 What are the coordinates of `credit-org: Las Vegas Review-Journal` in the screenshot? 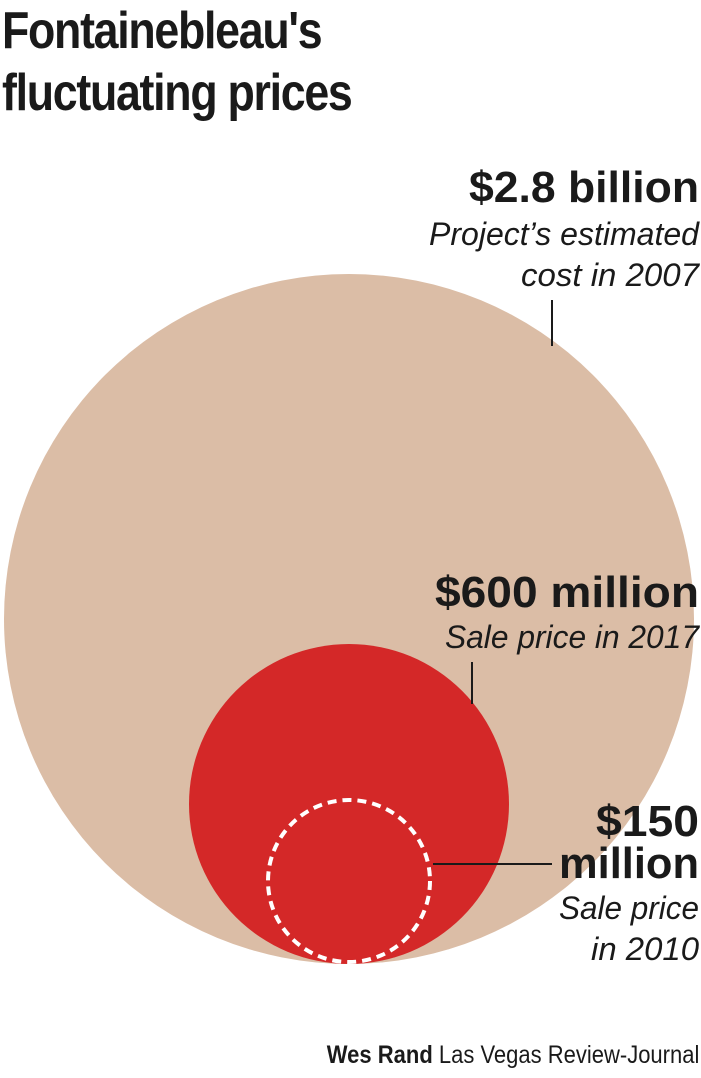 It's located at (568, 1055).